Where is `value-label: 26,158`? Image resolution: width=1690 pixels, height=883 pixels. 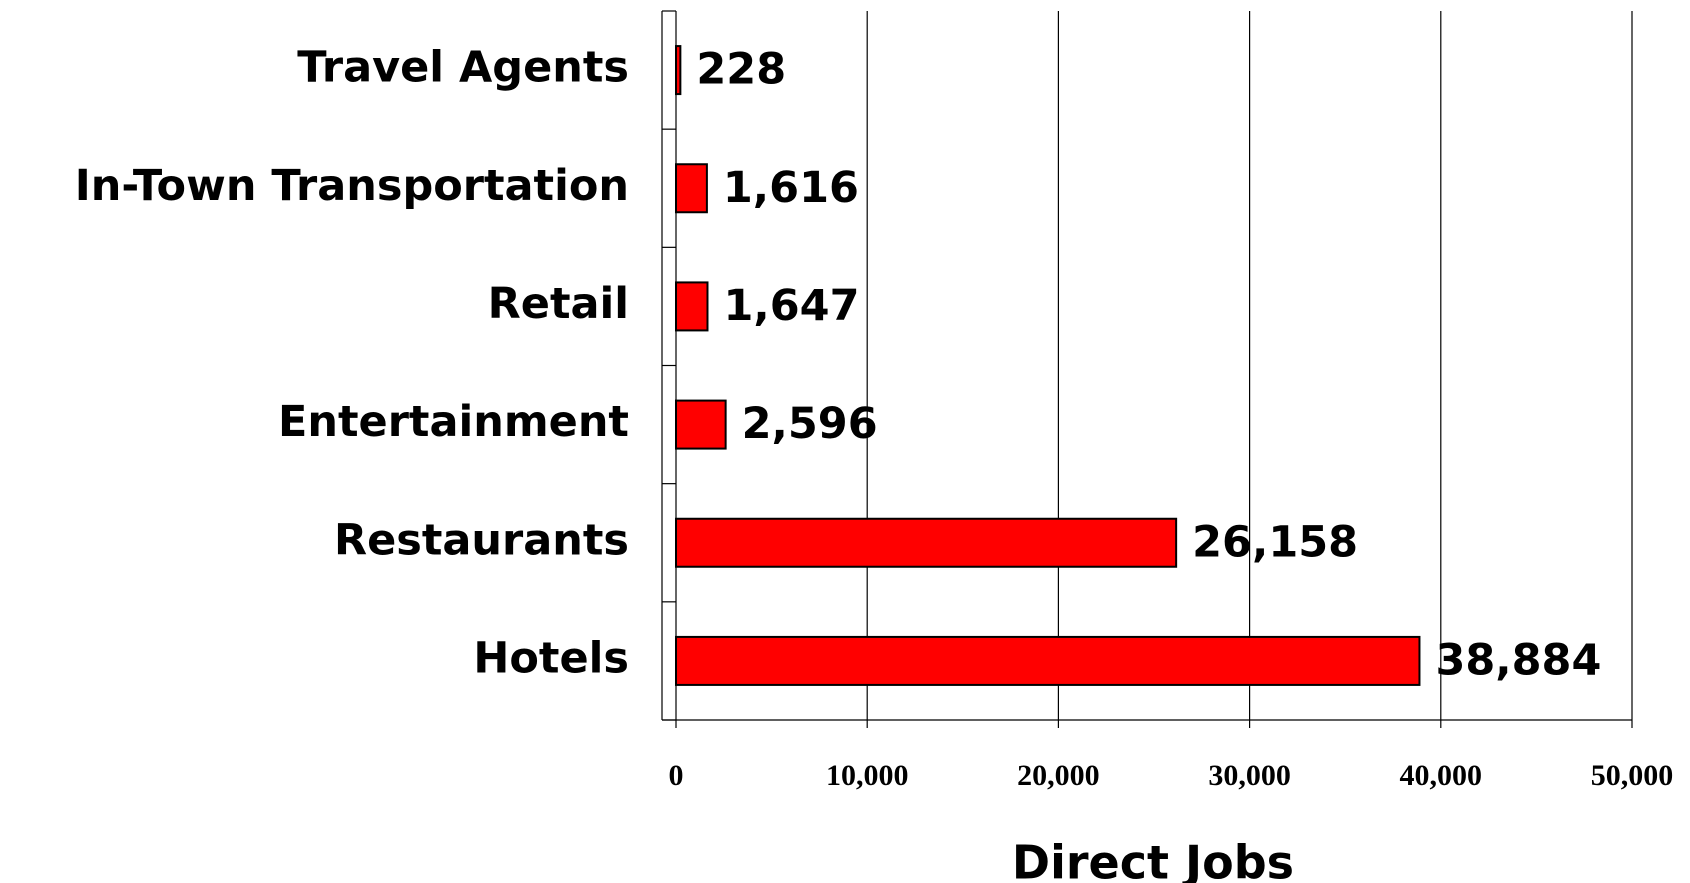
value-label: 26,158 is located at coordinates (1275, 542).